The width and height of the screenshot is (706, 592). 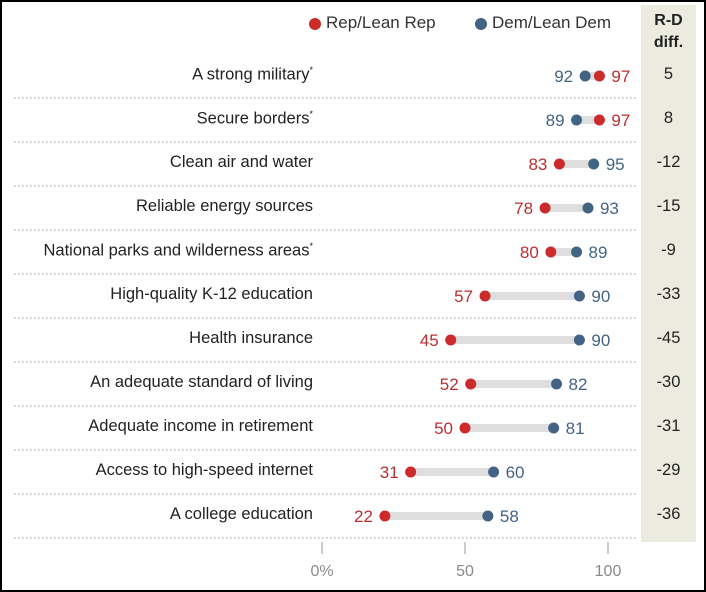 I want to click on legend-rep-label: Rep/Lean Rep, so click(x=381, y=22).